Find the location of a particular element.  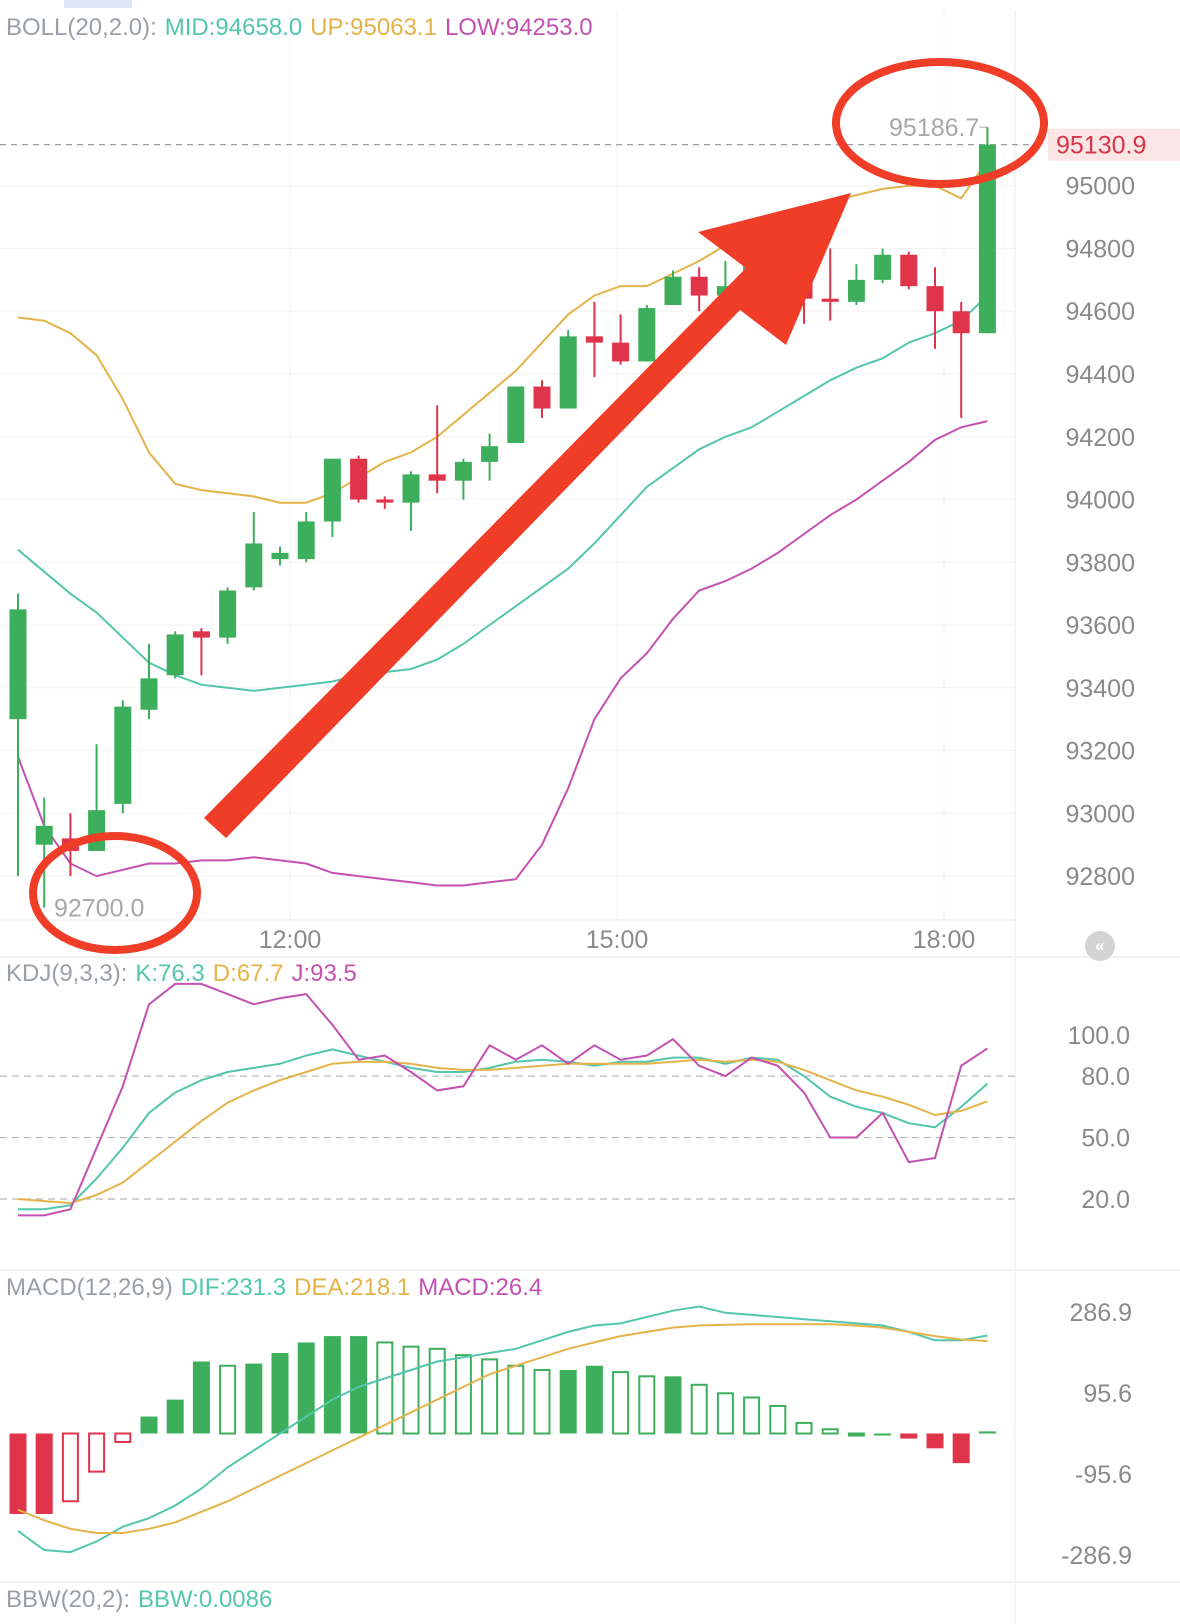

macd-dif-line is located at coordinates (502, 1429).